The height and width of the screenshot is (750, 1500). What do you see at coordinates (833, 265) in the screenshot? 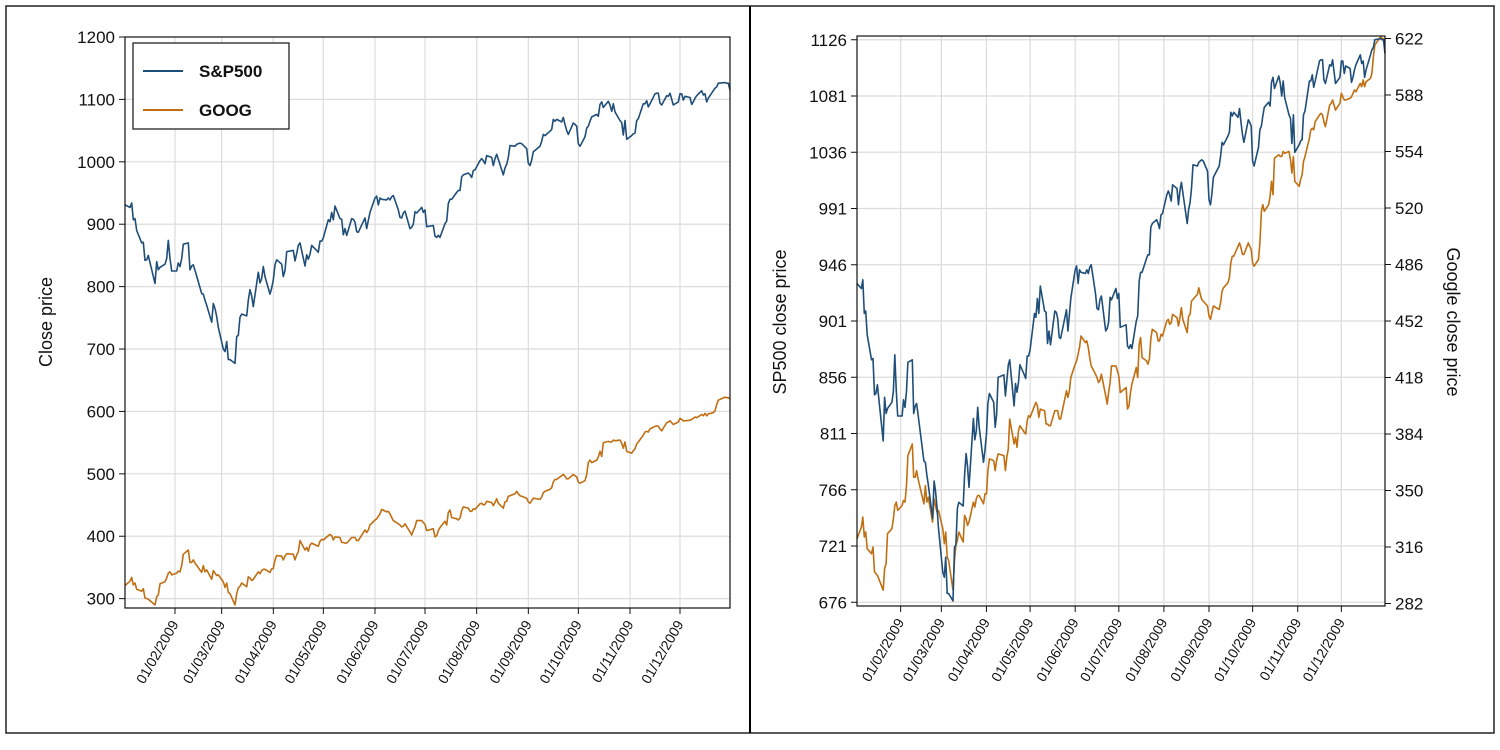
I see `right-left-y-tick-label: 946` at bounding box center [833, 265].